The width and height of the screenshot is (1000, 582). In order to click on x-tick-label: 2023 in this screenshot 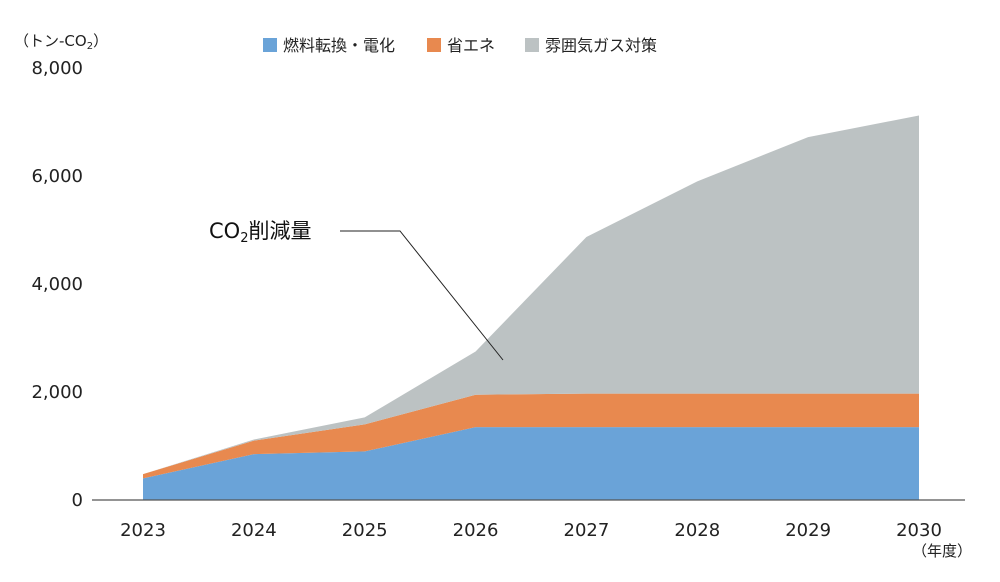, I will do `click(143, 530)`.